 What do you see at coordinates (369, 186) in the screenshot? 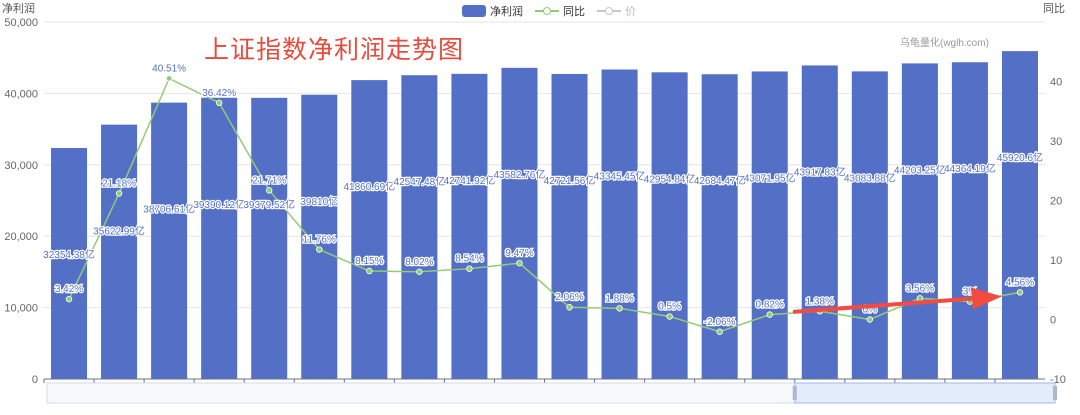
I see `bar-value-label: 41860.69亿` at bounding box center [369, 186].